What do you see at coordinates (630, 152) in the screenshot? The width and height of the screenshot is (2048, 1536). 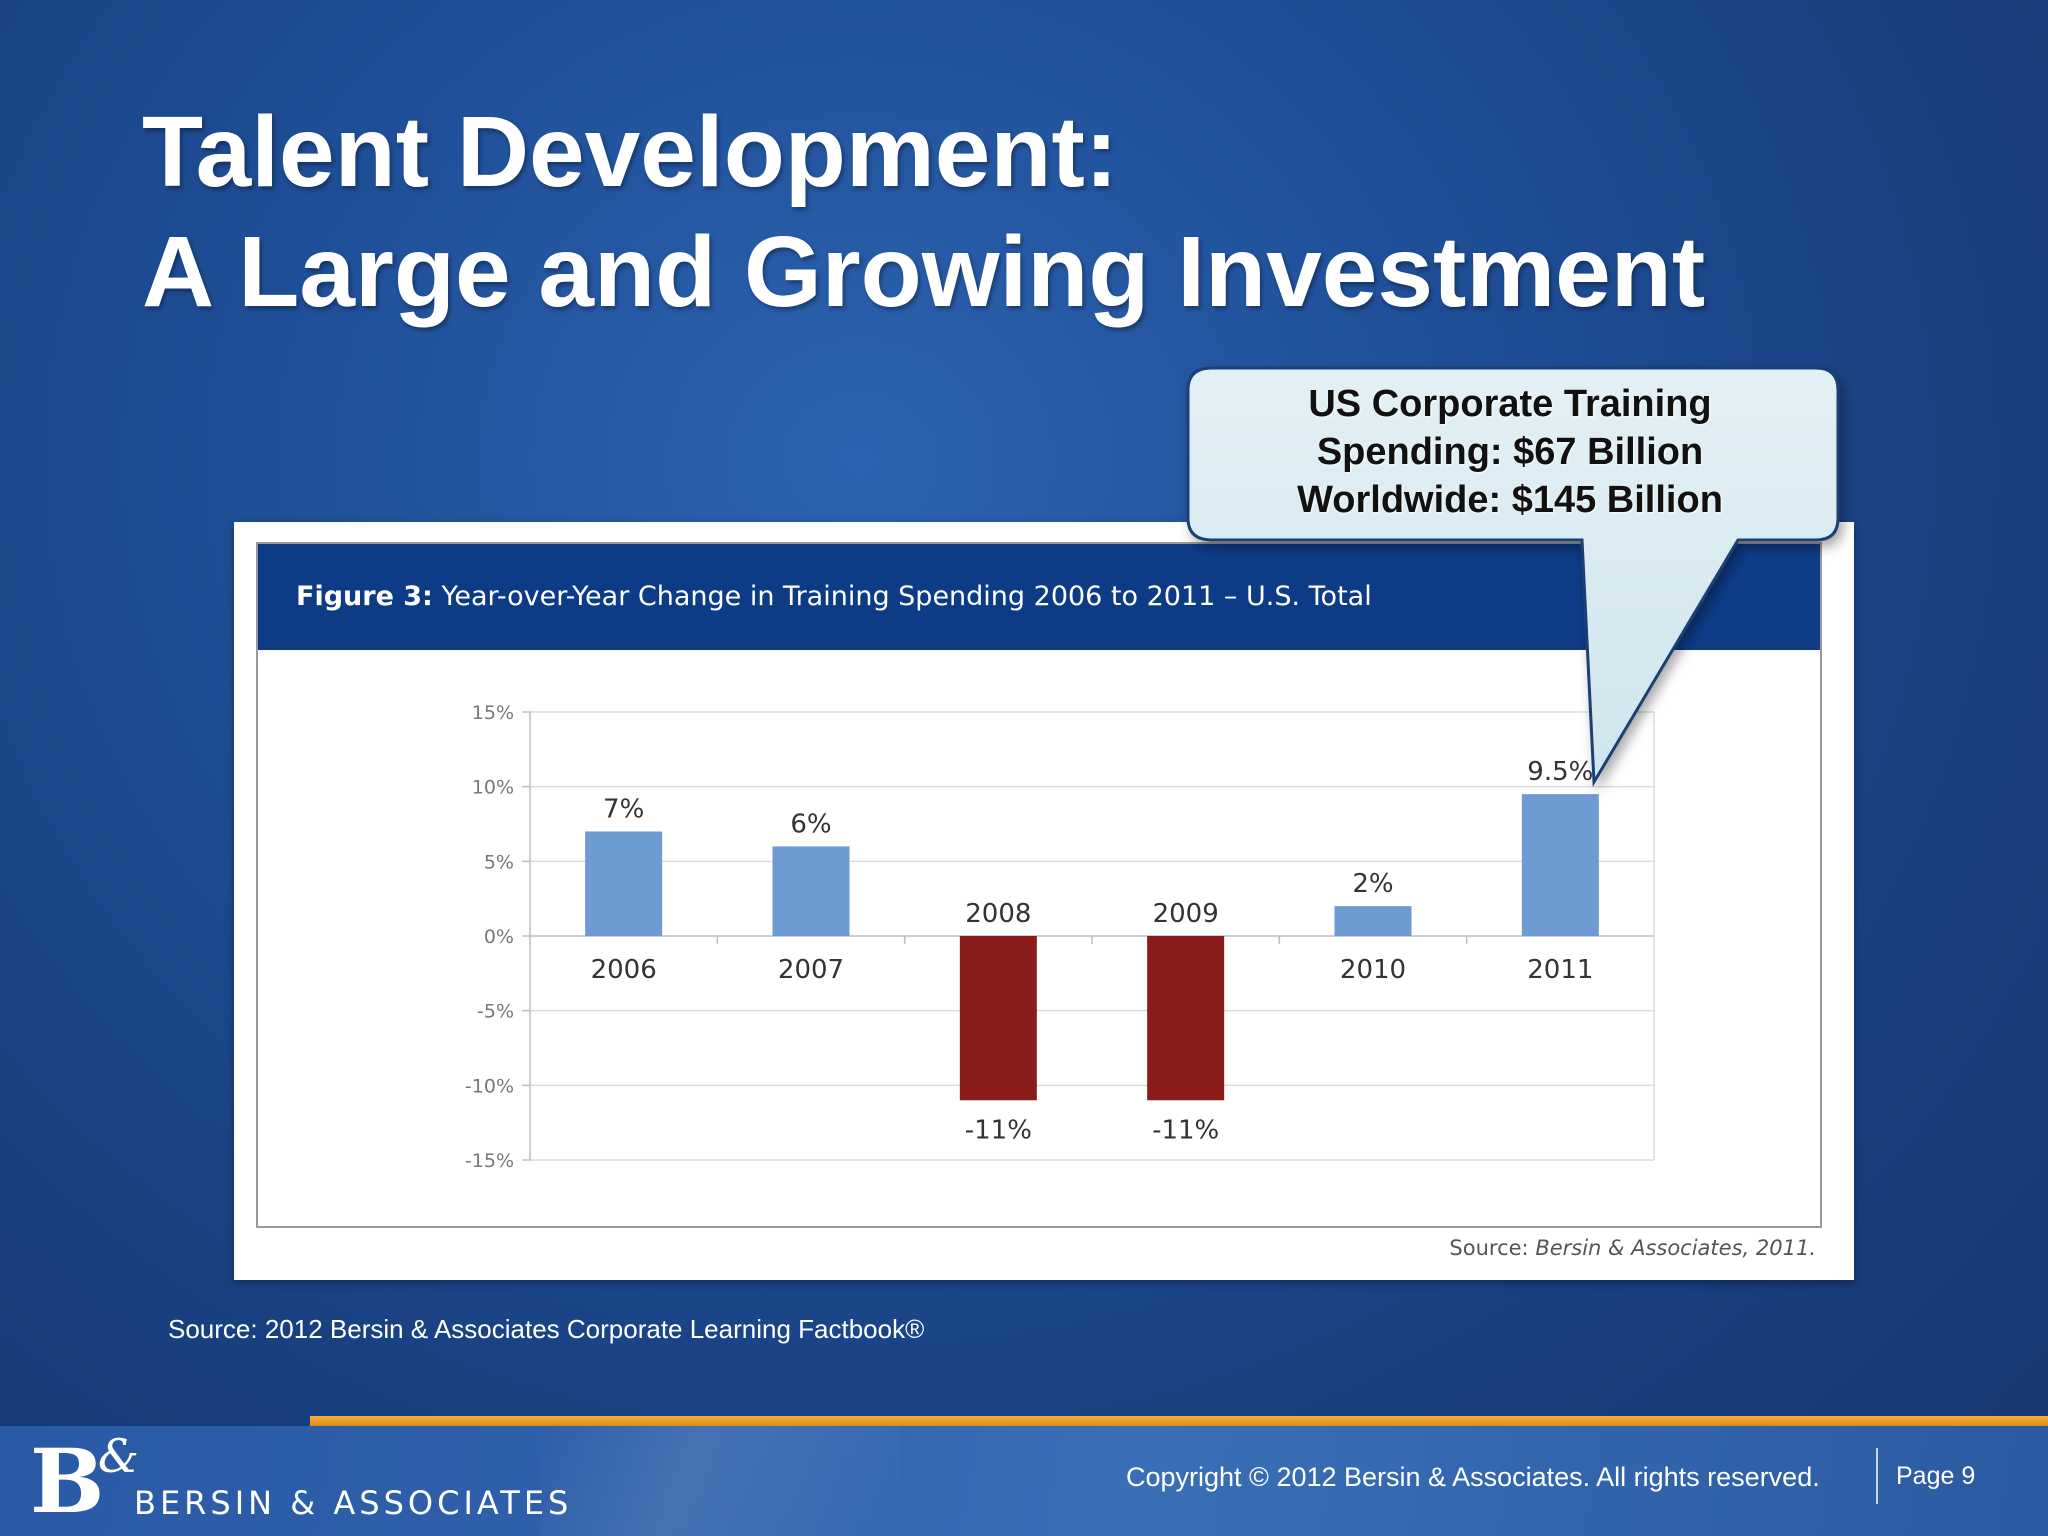 I see `slide-title-line-1: Talent Development:` at bounding box center [630, 152].